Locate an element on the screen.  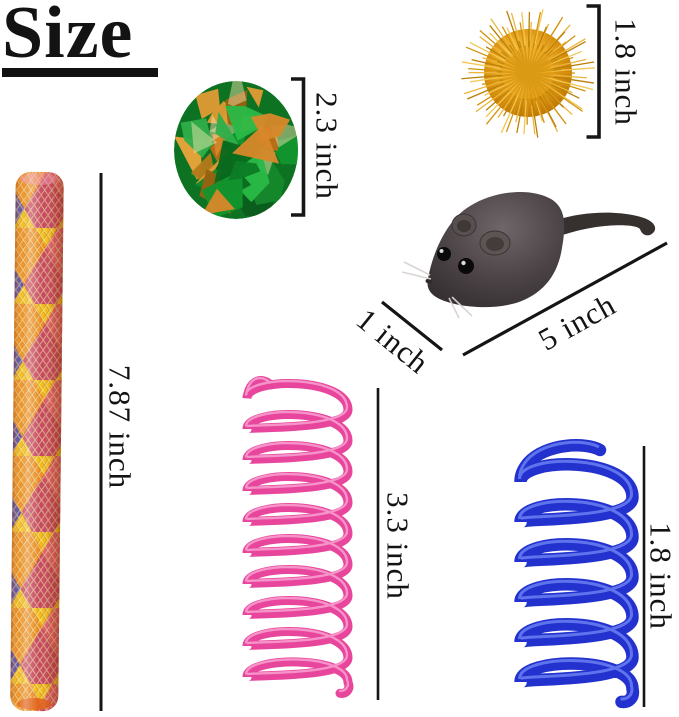
mouse-width-label: 1 inch is located at coordinates (393, 340).